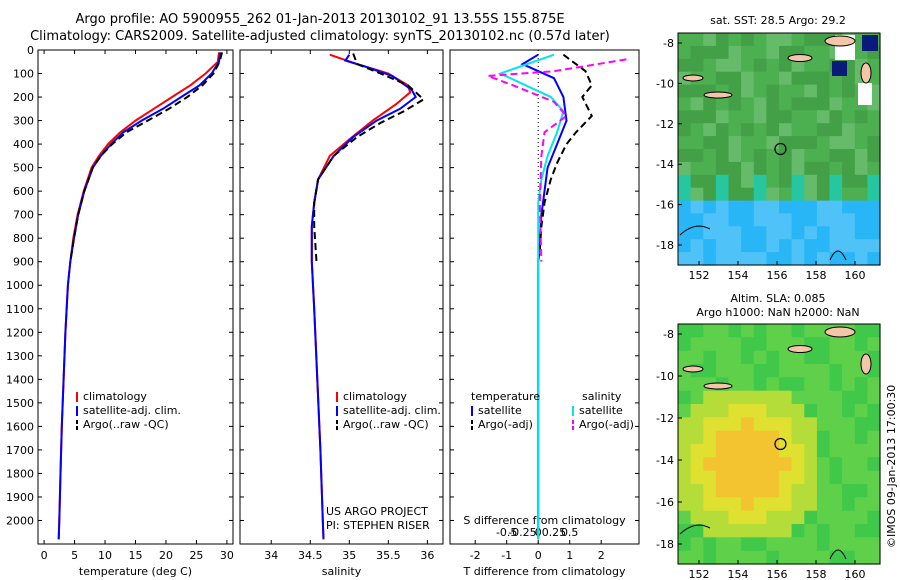 The height and width of the screenshot is (580, 900). What do you see at coordinates (386, 424) in the screenshot?
I see `legend-label-argo: Argo(..raw -QC)` at bounding box center [386, 424].